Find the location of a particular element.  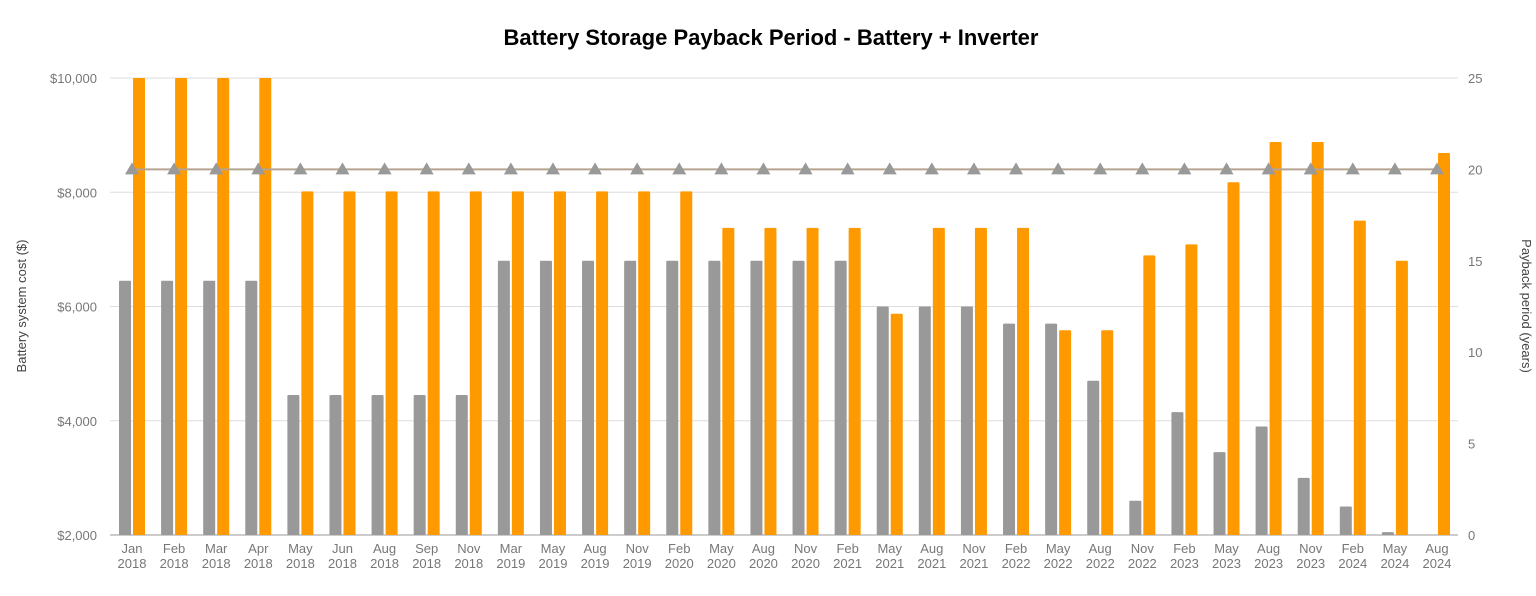

x-tick-label: Jun is located at coordinates (342, 548).